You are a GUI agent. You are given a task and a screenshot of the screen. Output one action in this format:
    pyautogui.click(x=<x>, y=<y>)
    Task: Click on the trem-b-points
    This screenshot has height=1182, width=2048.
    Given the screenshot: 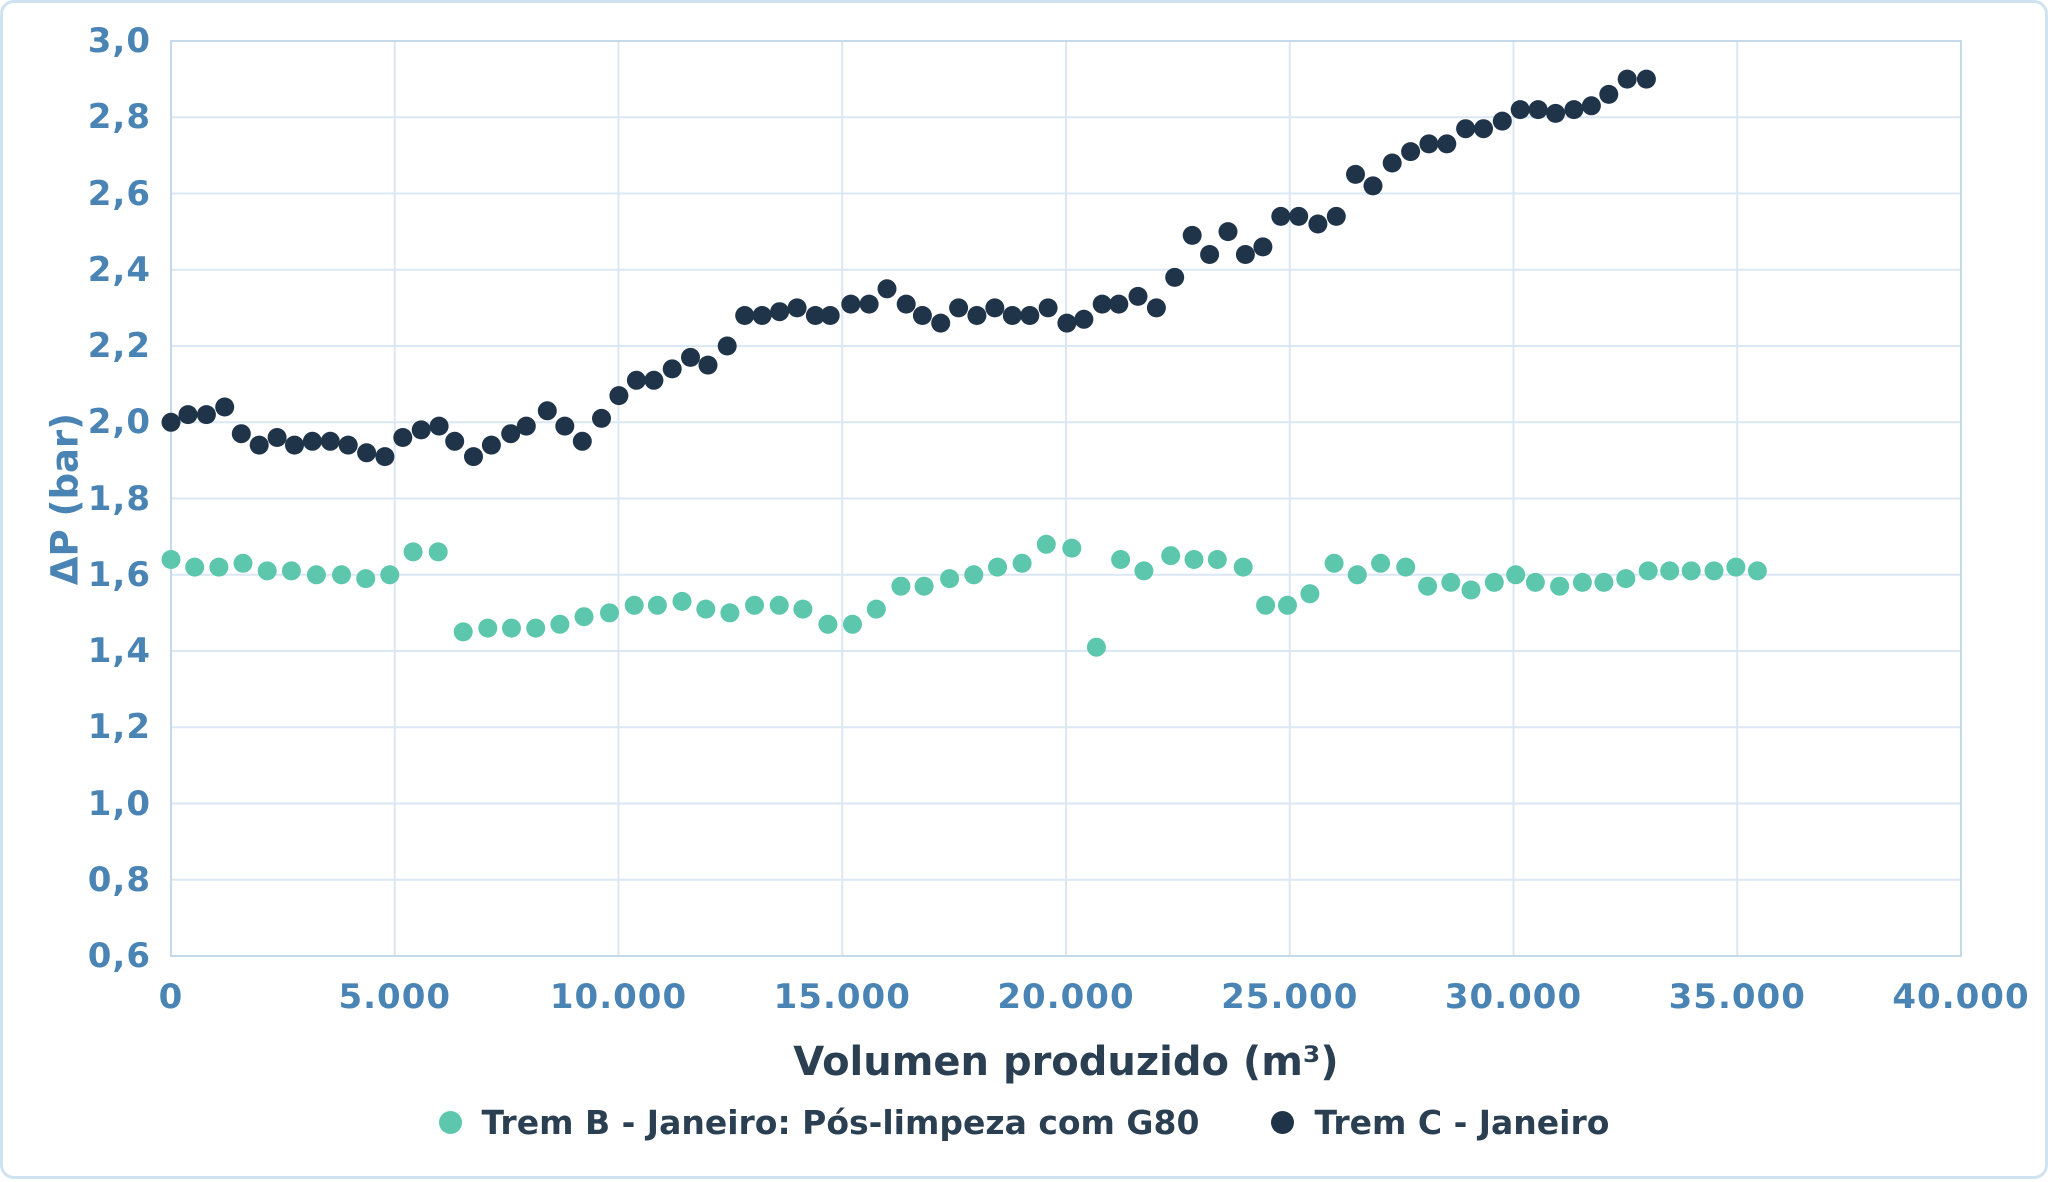 What is the action you would take?
    pyautogui.click(x=964, y=595)
    